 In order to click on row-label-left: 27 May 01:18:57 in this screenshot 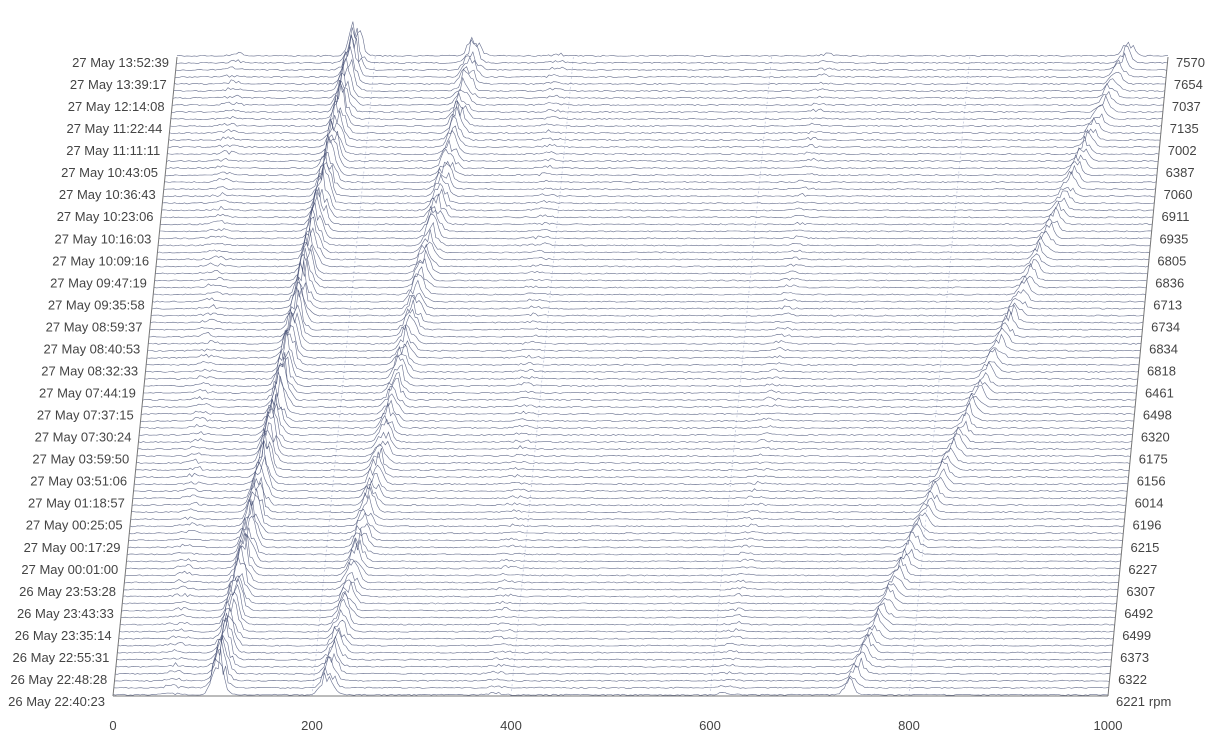, I will do `click(76, 503)`.